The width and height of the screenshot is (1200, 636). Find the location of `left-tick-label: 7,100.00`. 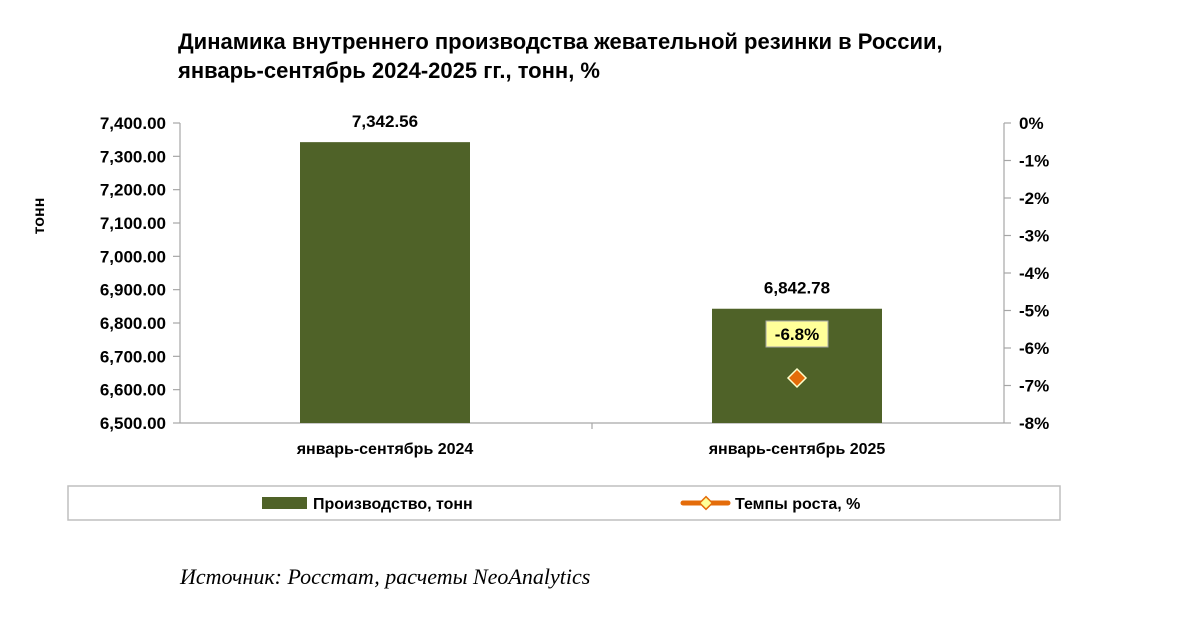

left-tick-label: 7,100.00 is located at coordinates (133, 223).